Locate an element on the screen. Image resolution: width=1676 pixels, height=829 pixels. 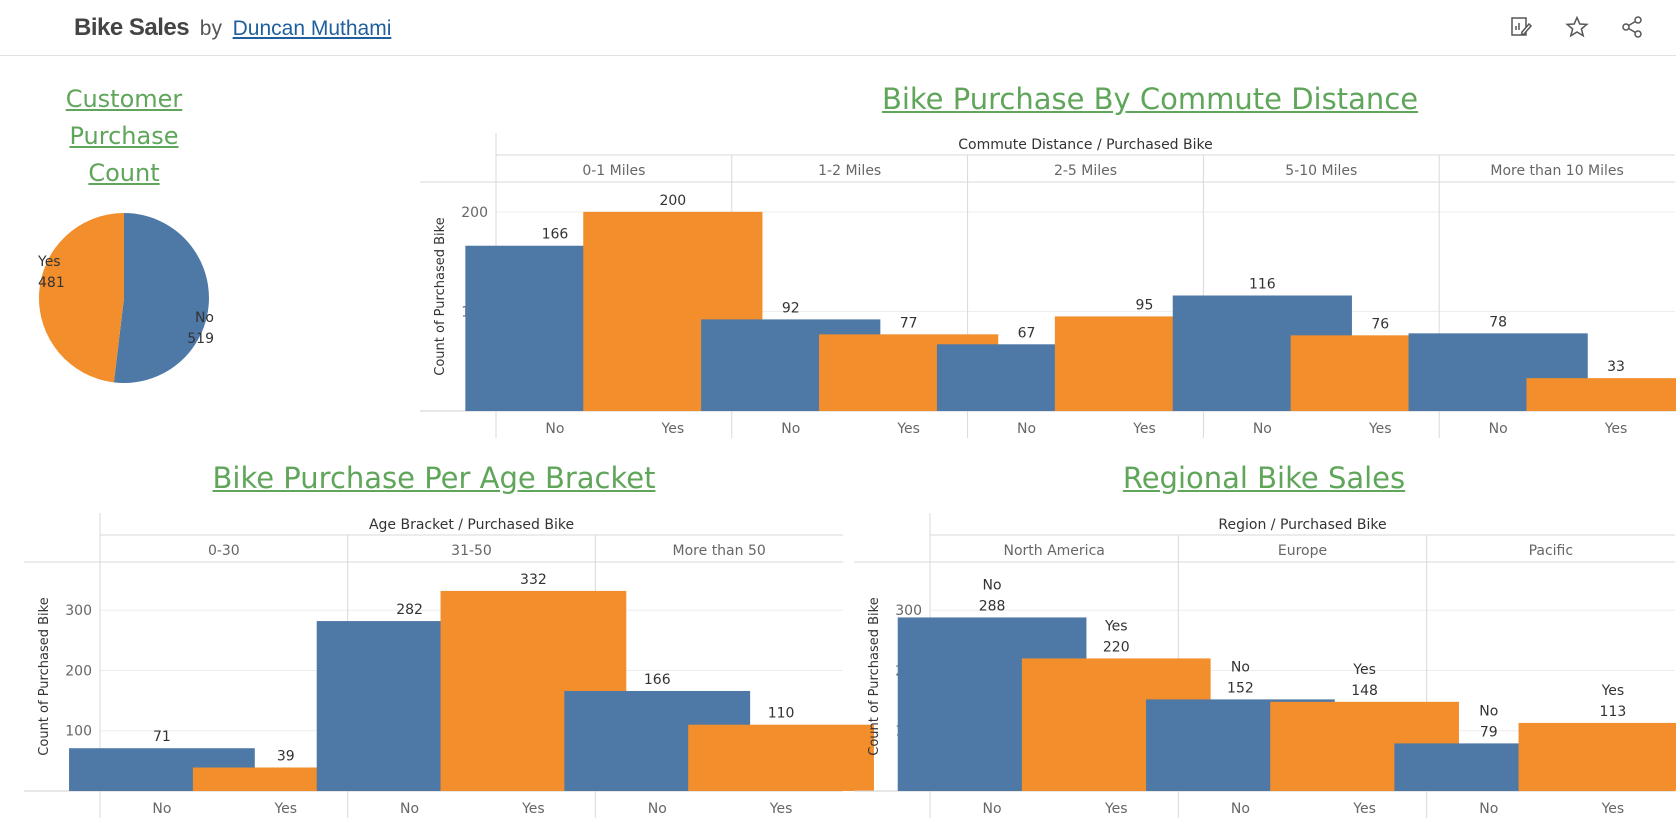
commute-chart-title: Bike Purchase By Commute Distance is located at coordinates (1150, 99).